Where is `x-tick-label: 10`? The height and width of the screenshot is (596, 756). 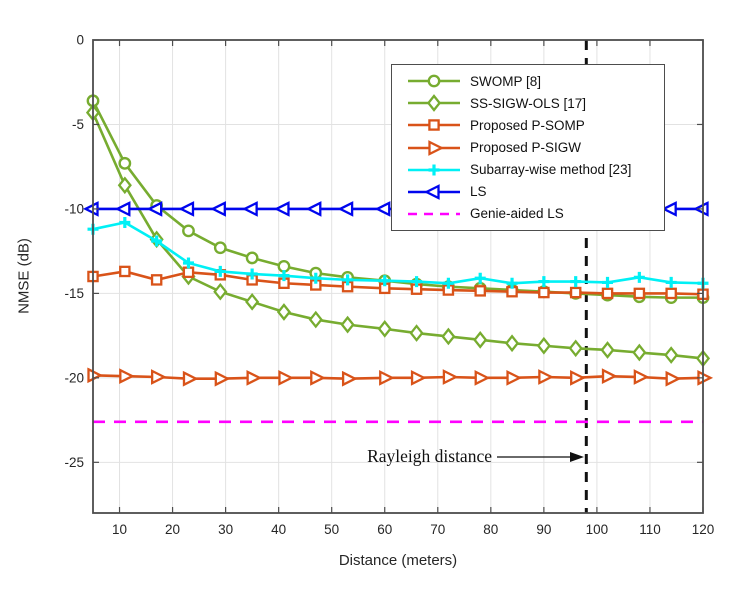
x-tick-label: 10 is located at coordinates (119, 529).